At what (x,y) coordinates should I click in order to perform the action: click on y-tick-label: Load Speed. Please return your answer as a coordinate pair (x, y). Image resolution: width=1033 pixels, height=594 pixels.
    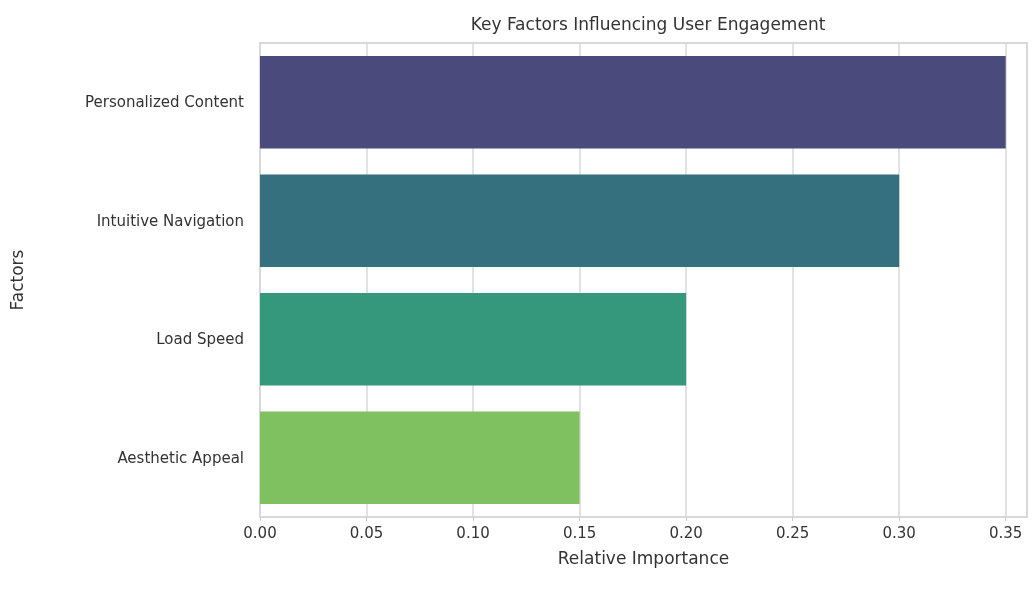
    Looking at the image, I should click on (200, 339).